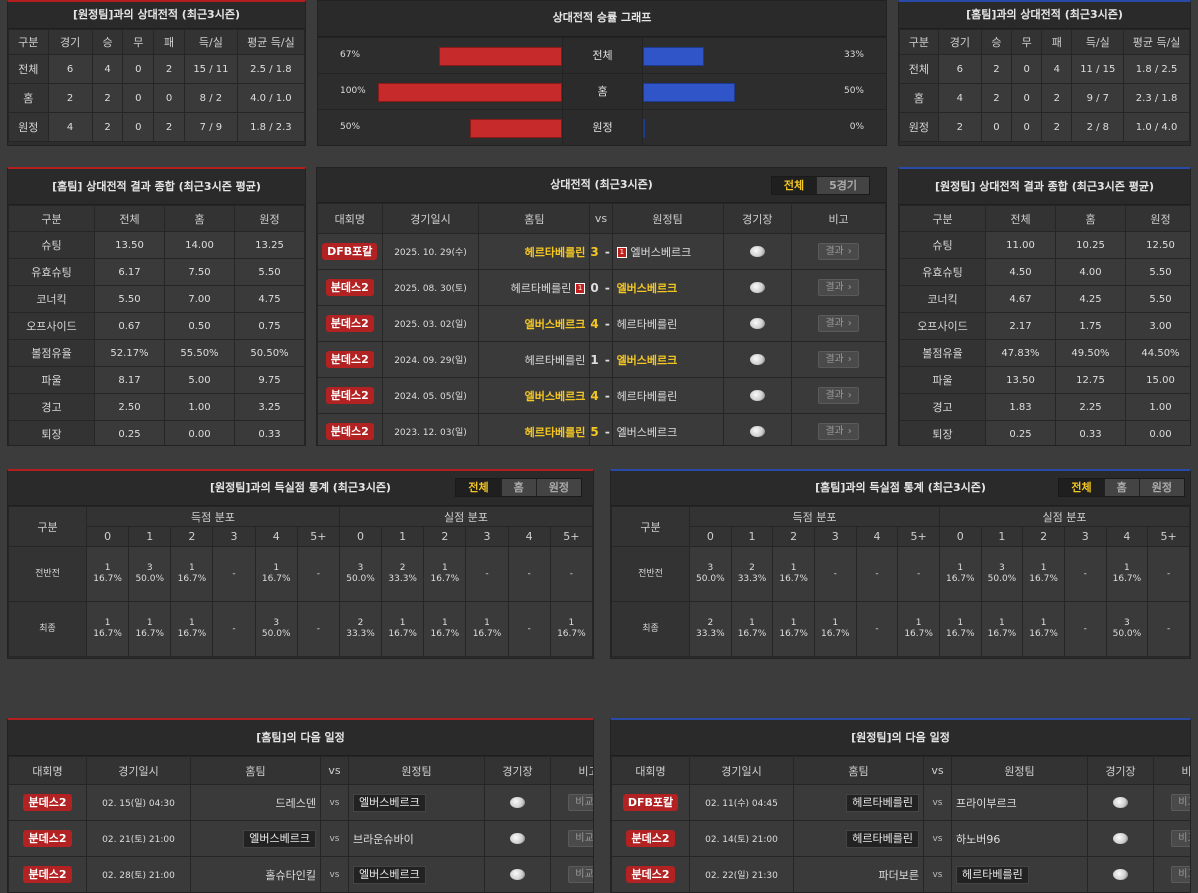 The width and height of the screenshot is (1198, 893). Describe the element at coordinates (1020, 353) in the screenshot. I see `cell-value: 47.83%` at that location.